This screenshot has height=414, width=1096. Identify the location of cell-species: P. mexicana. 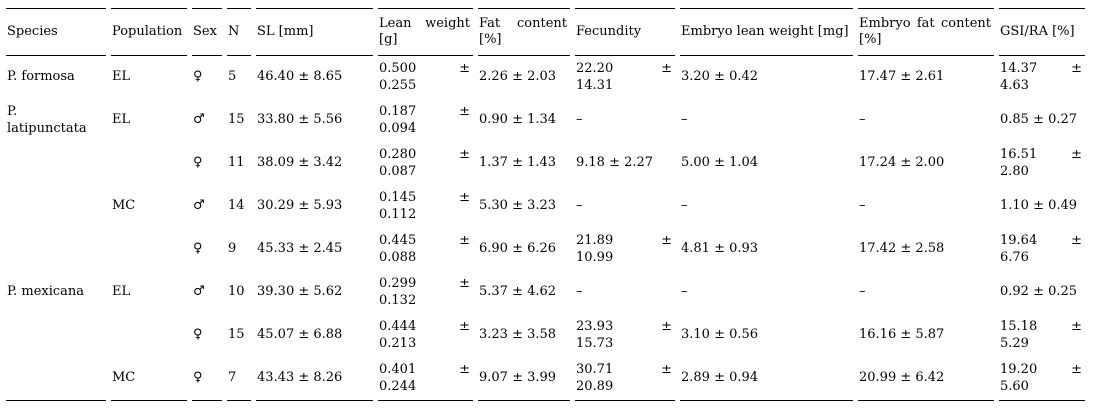
(46, 292).